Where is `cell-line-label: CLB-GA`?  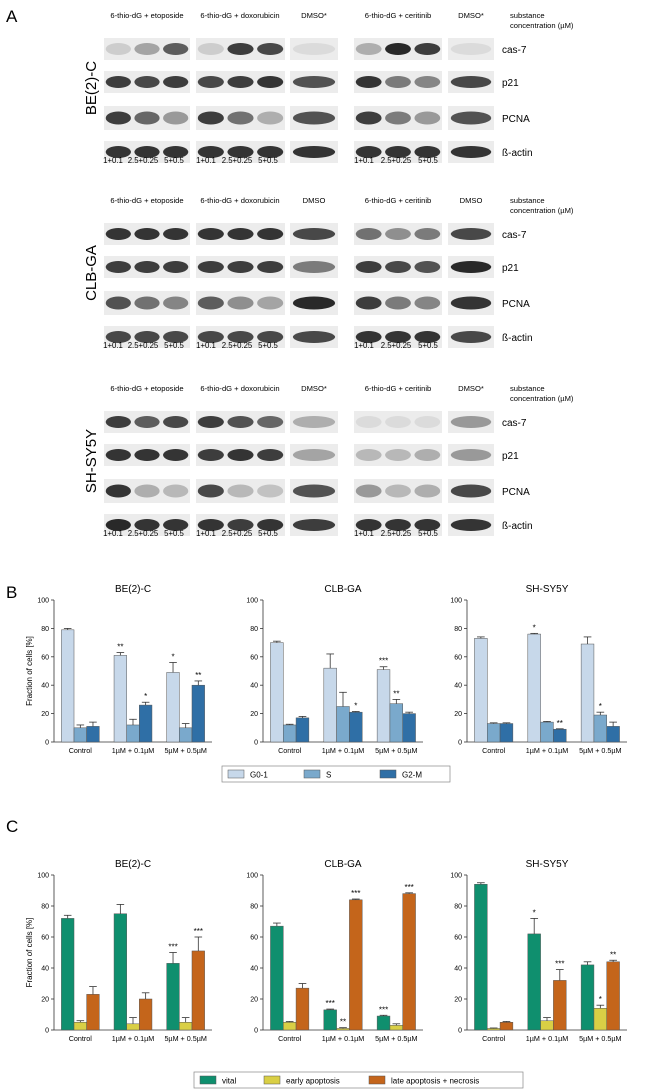 cell-line-label: CLB-GA is located at coordinates (91, 273).